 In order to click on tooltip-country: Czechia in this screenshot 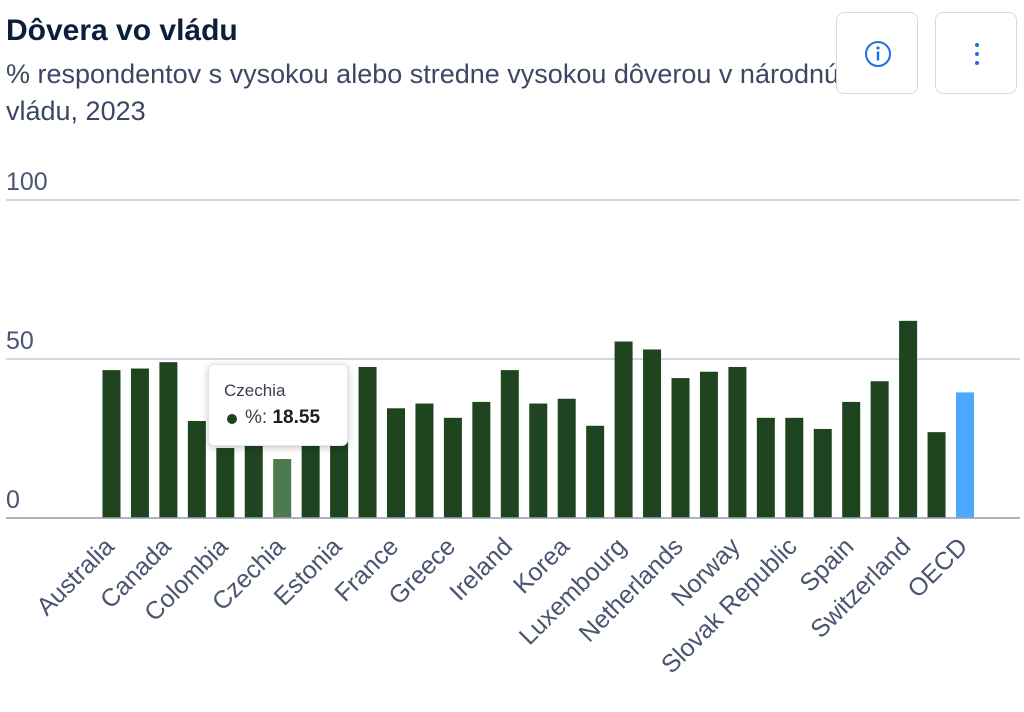, I will do `click(255, 390)`.